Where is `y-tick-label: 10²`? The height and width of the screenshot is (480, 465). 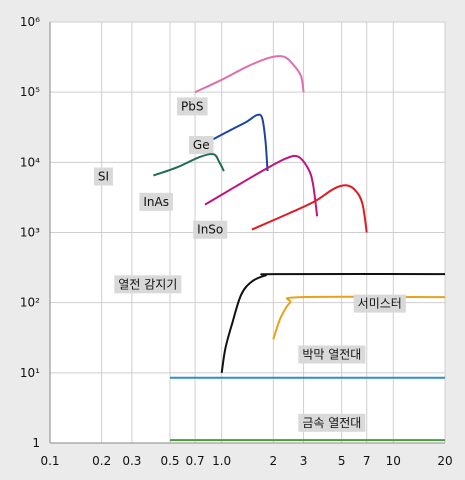 y-tick-label: 10² is located at coordinates (30, 303).